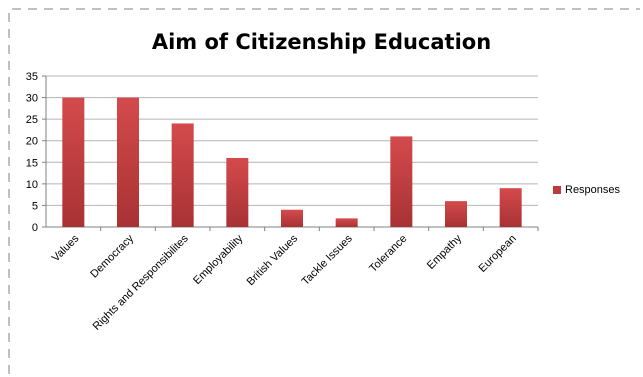  What do you see at coordinates (328, 260) in the screenshot?
I see `x-tick-label: Tackle Issues` at bounding box center [328, 260].